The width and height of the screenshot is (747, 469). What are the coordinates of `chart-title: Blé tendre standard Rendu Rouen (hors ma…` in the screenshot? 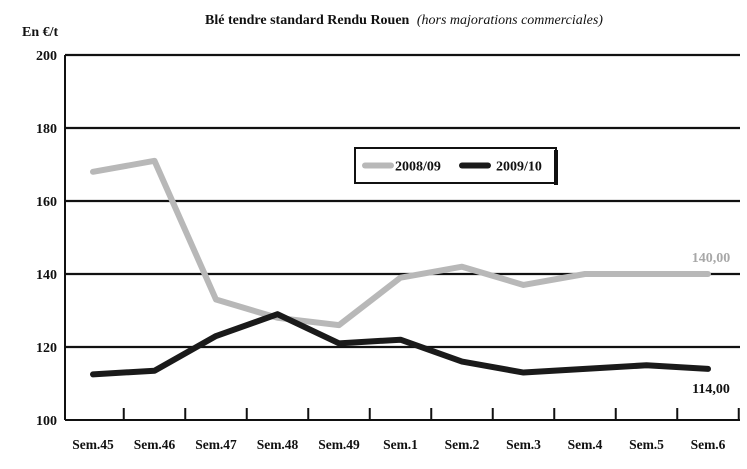 It's located at (404, 20).